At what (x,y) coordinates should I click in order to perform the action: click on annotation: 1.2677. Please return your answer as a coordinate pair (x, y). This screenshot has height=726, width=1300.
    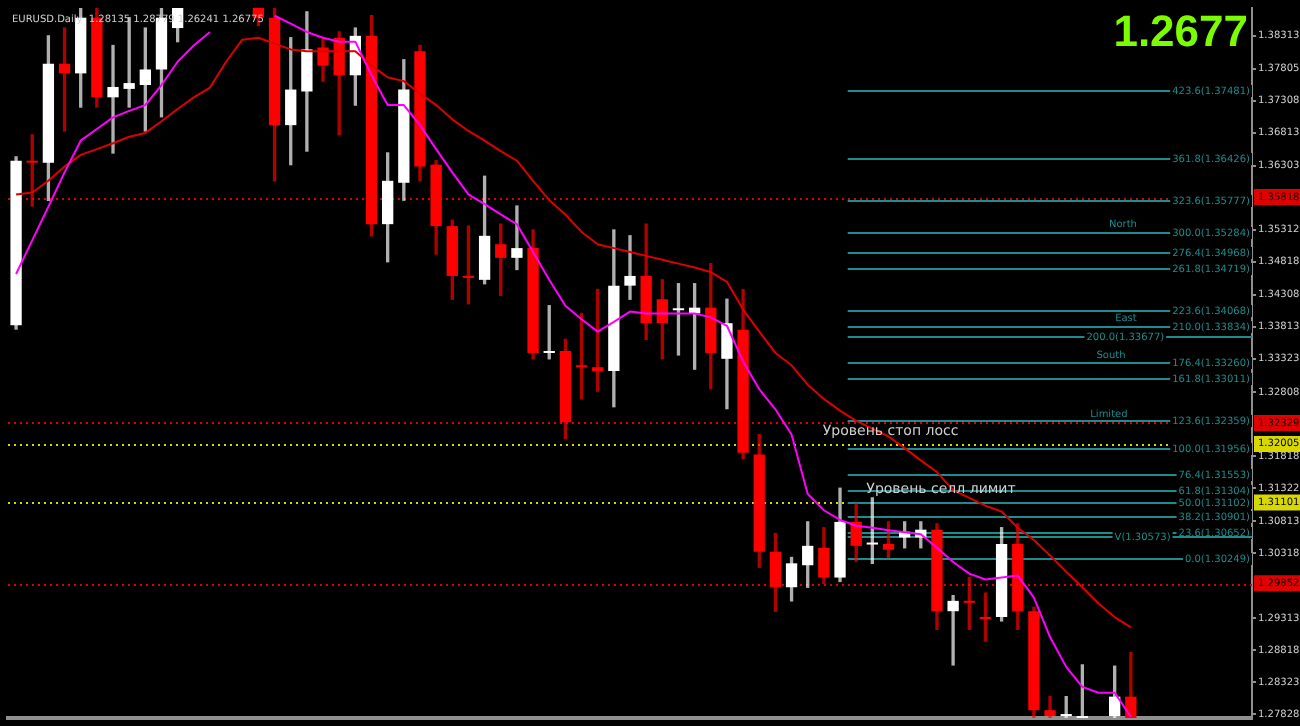
    Looking at the image, I should click on (1180, 31).